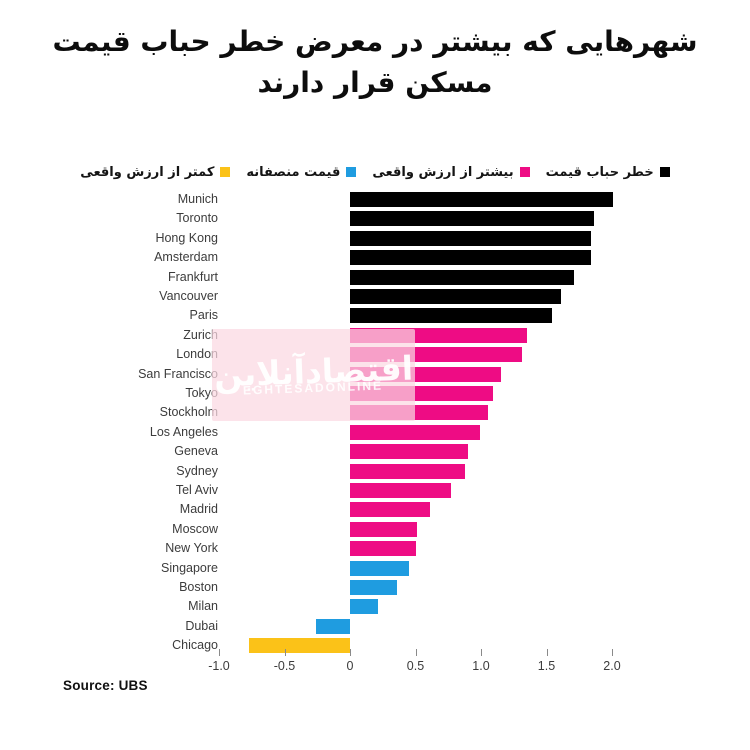  What do you see at coordinates (415, 432) in the screenshot?
I see `bar-los-angeles` at bounding box center [415, 432].